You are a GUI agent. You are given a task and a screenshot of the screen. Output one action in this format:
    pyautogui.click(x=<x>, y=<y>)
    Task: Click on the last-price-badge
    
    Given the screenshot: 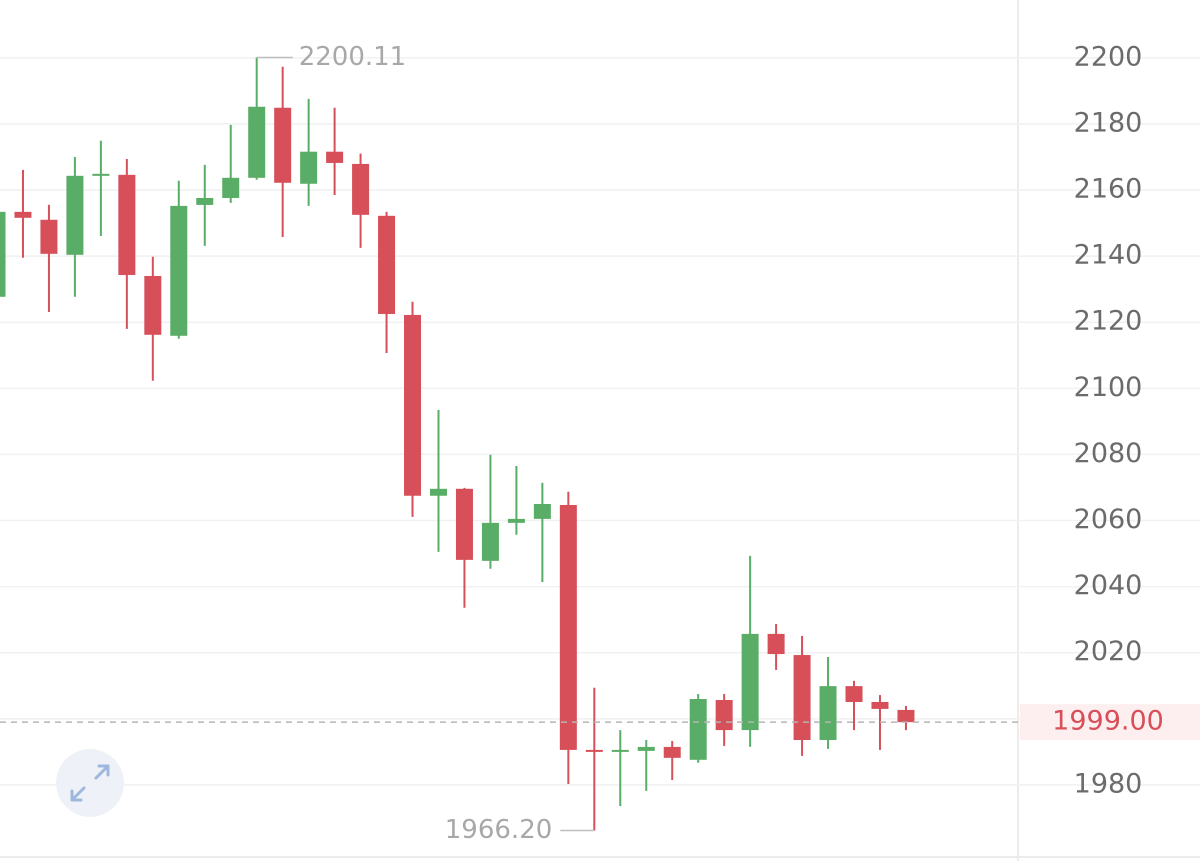 What is the action you would take?
    pyautogui.click(x=1110, y=722)
    